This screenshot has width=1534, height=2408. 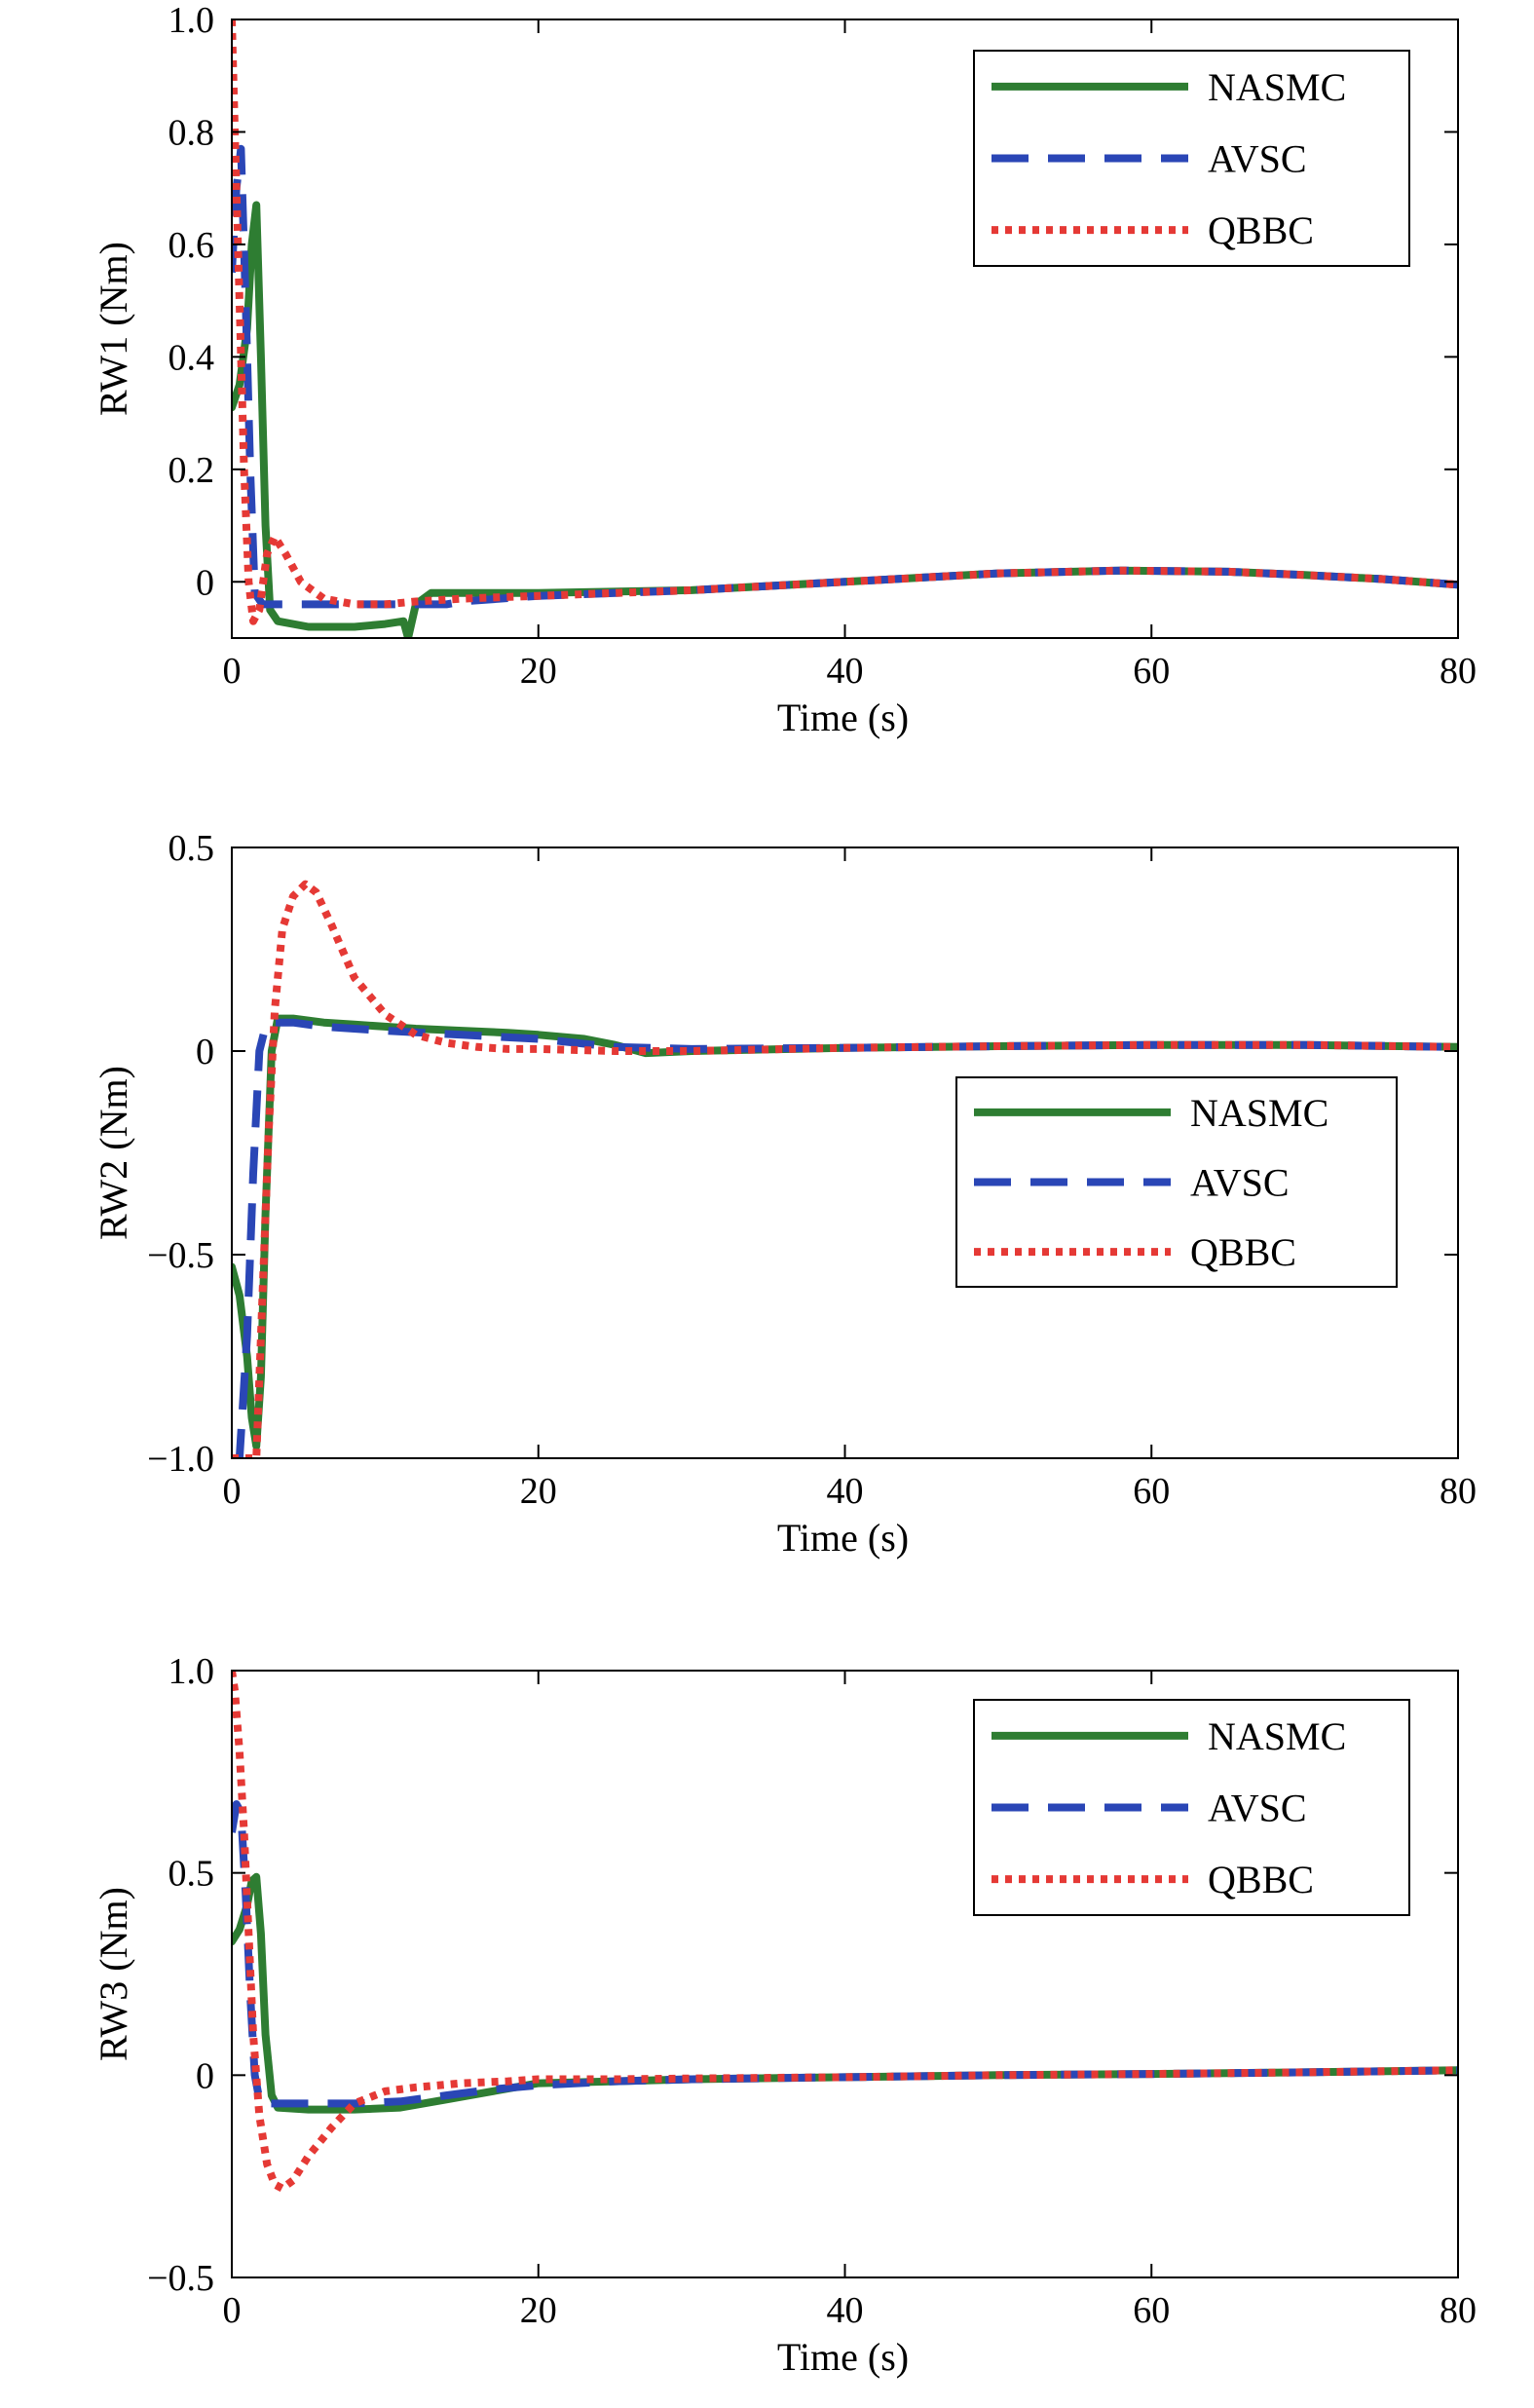 I want to click on y-tick-label: −1.0, so click(x=180, y=1459).